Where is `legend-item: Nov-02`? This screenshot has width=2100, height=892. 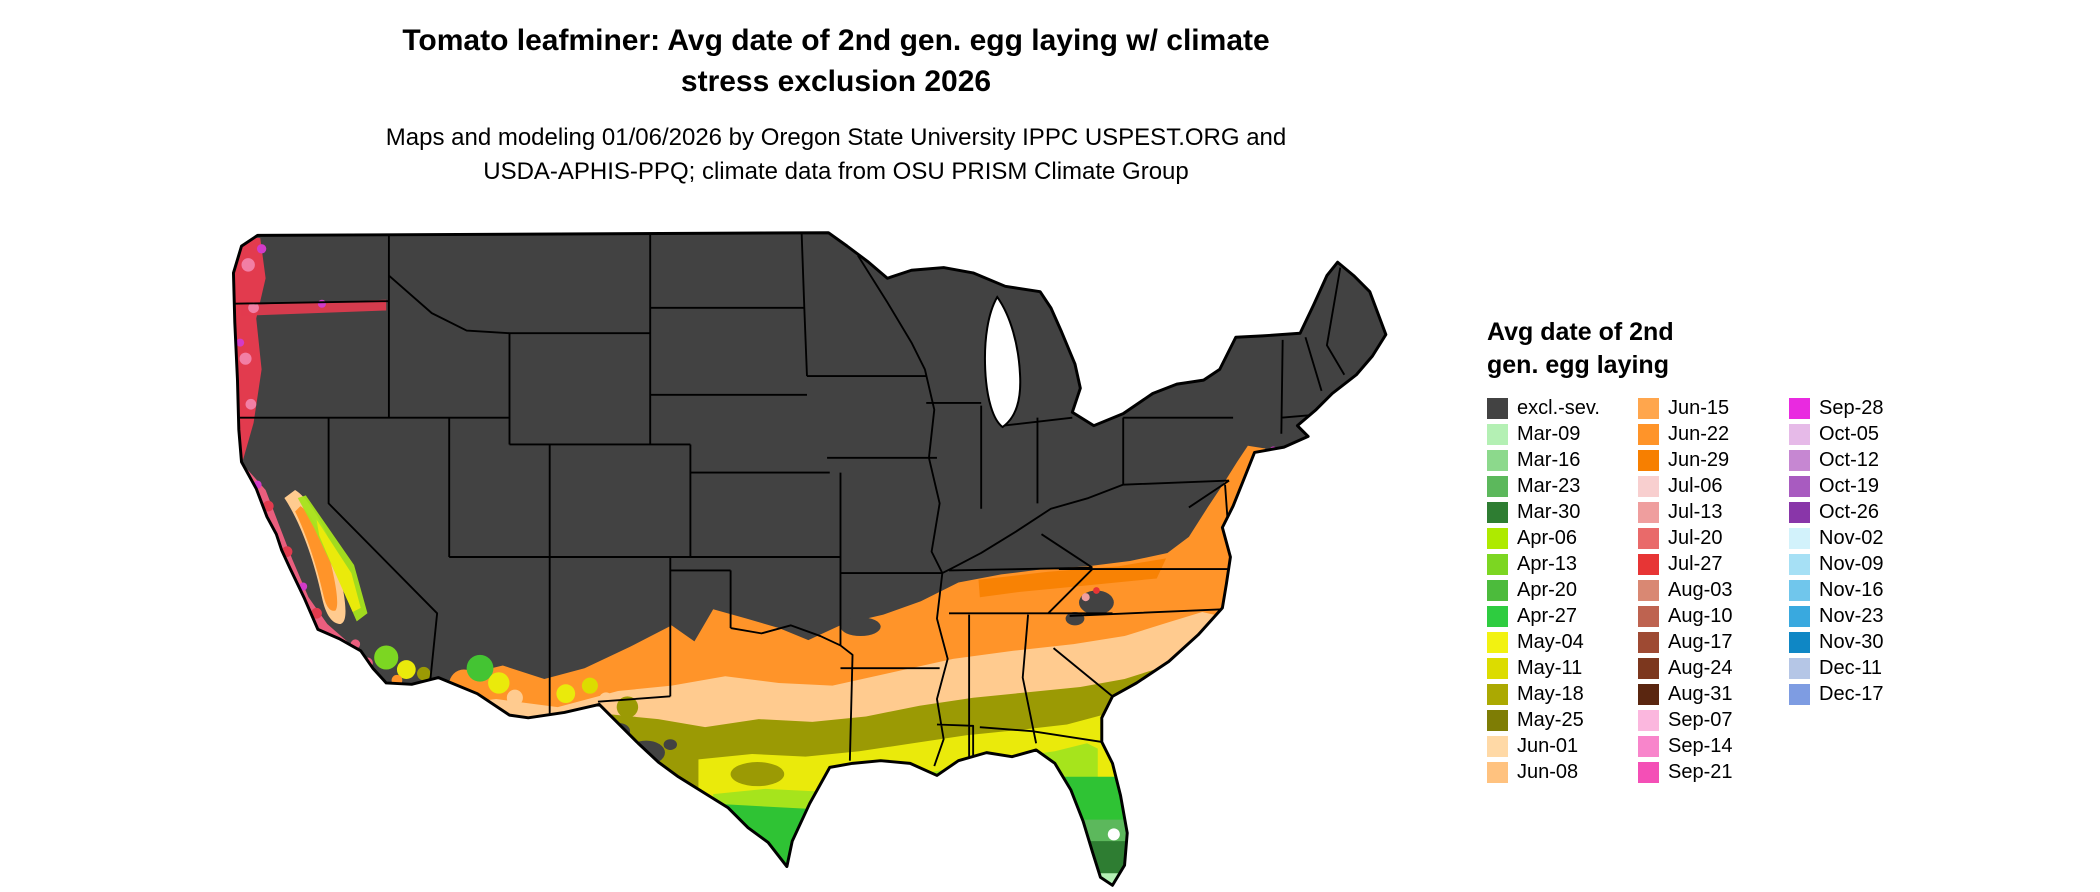
legend-item: Nov-02 is located at coordinates (1870, 538).